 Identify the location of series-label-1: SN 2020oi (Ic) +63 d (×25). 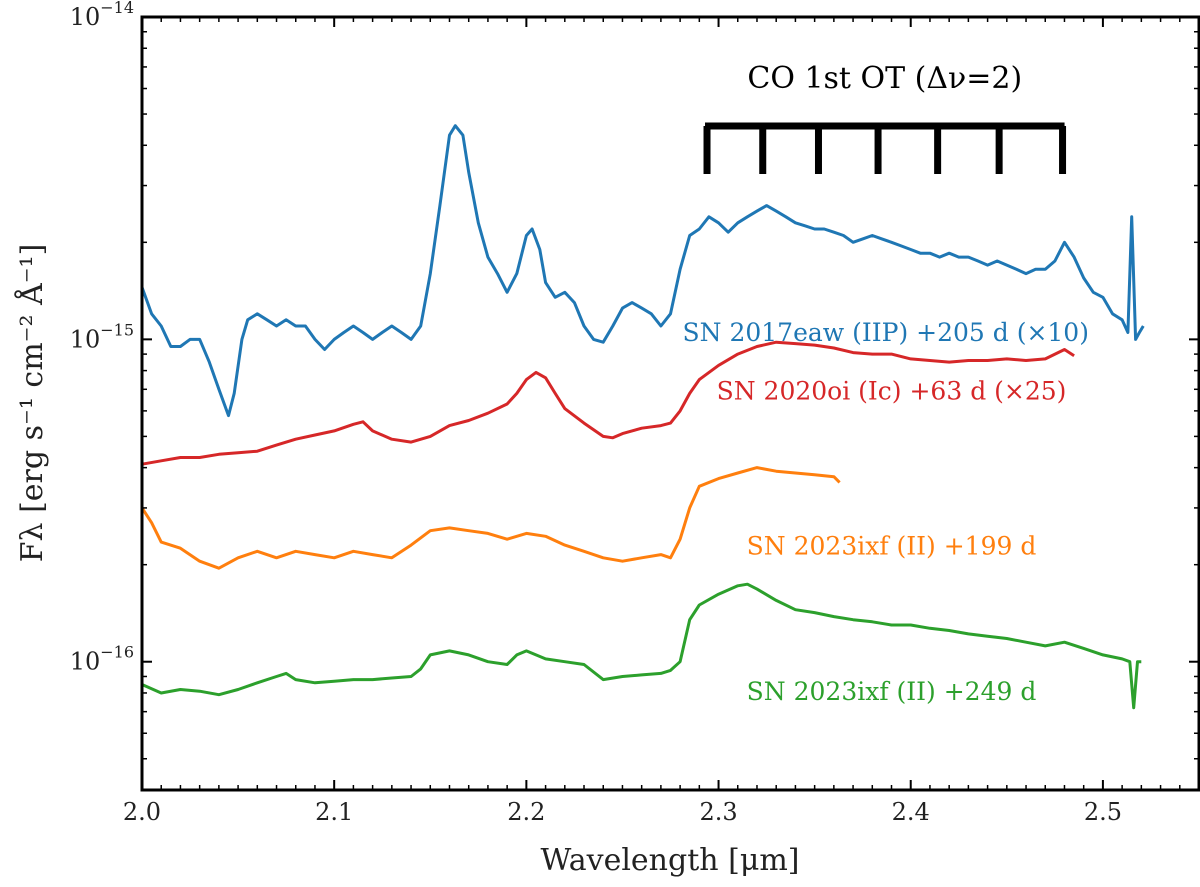
(892, 391).